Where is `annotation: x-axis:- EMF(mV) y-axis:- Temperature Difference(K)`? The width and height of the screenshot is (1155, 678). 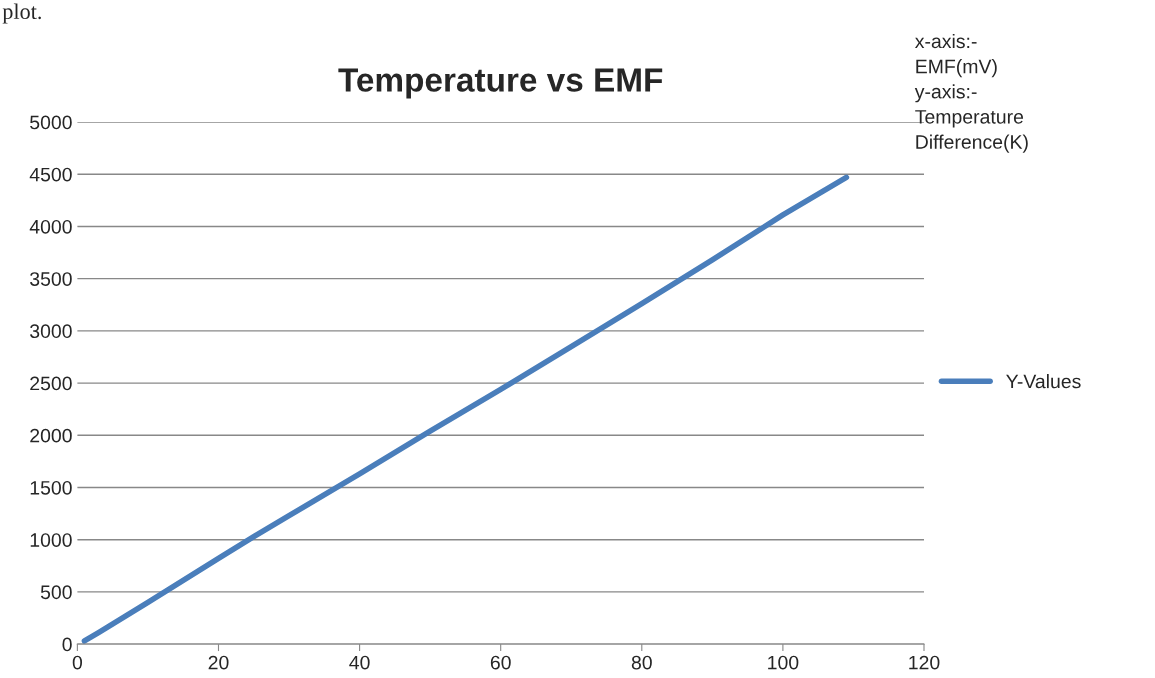 annotation: x-axis:- EMF(mV) y-axis:- Temperature Difference(K) is located at coordinates (971, 93).